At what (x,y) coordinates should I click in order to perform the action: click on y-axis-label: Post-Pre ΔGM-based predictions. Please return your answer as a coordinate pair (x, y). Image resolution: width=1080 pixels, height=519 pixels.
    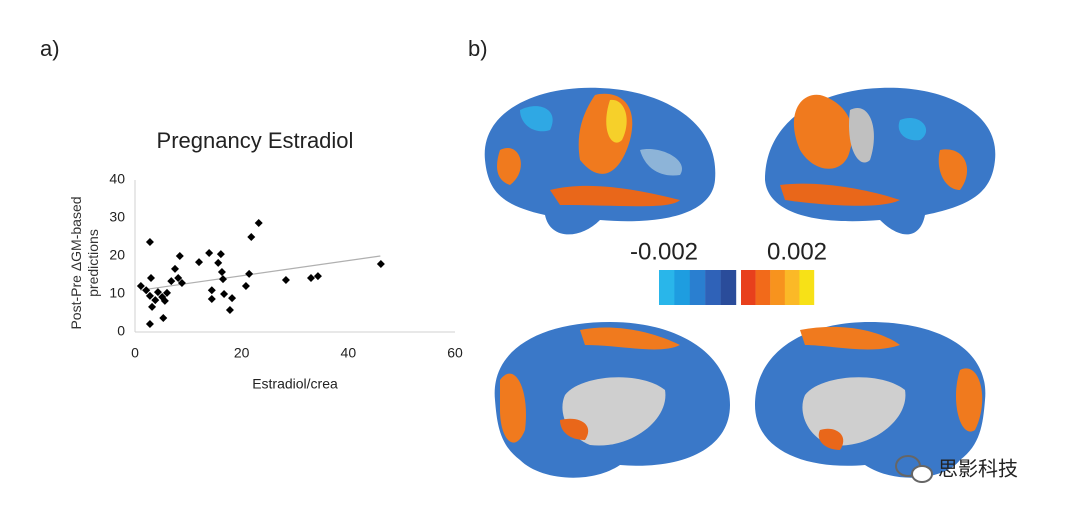
    Looking at the image, I should click on (84, 263).